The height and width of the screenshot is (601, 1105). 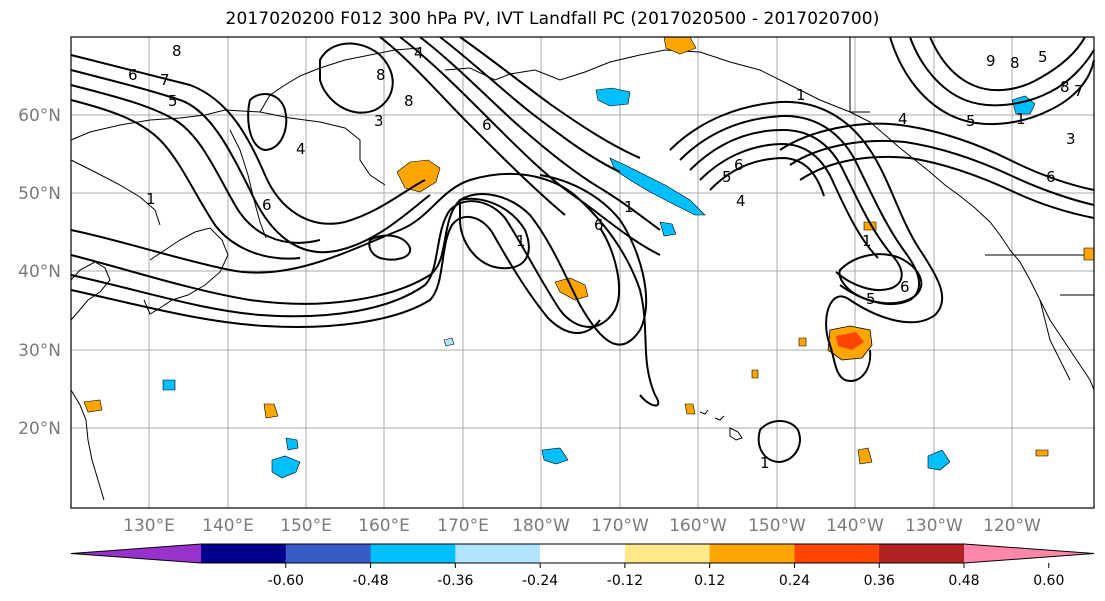 I want to click on positive-anomaly-se, so click(x=865, y=456).